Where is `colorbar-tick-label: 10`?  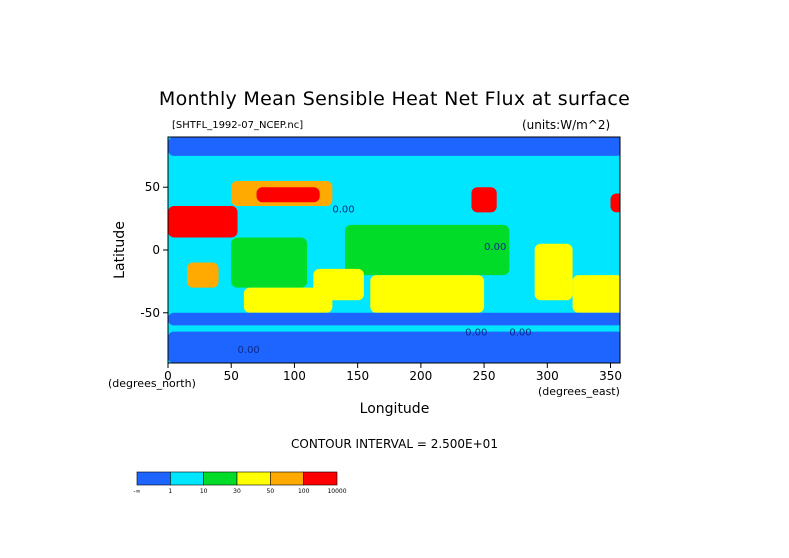 colorbar-tick-label: 10 is located at coordinates (204, 491).